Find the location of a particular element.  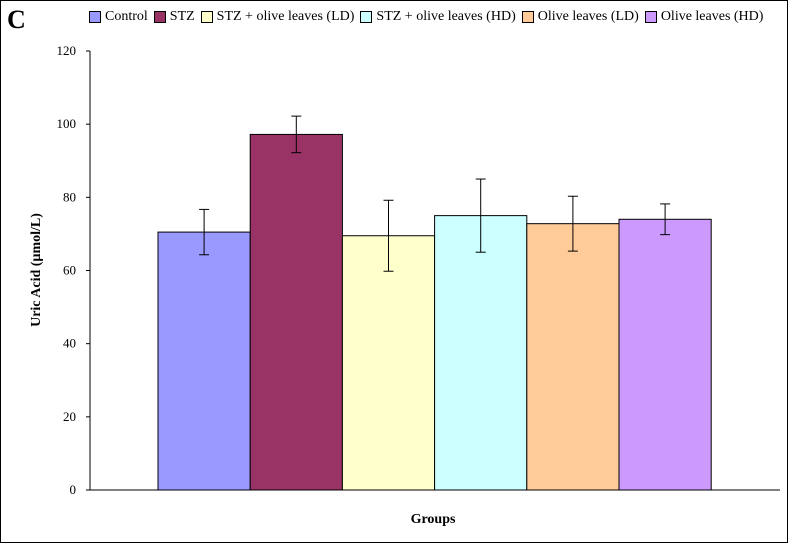

y-tick-label: 60 is located at coordinates (69, 270).